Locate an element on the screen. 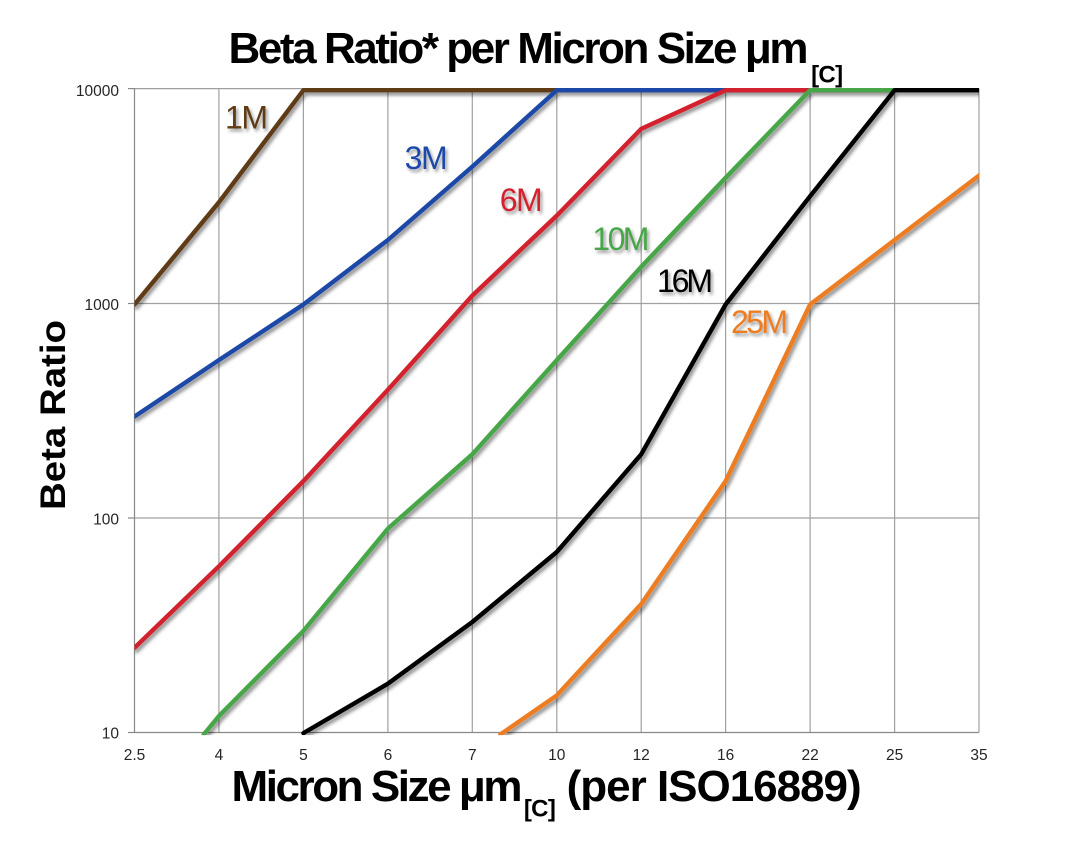  svg-text: 10000 is located at coordinates (97, 91).